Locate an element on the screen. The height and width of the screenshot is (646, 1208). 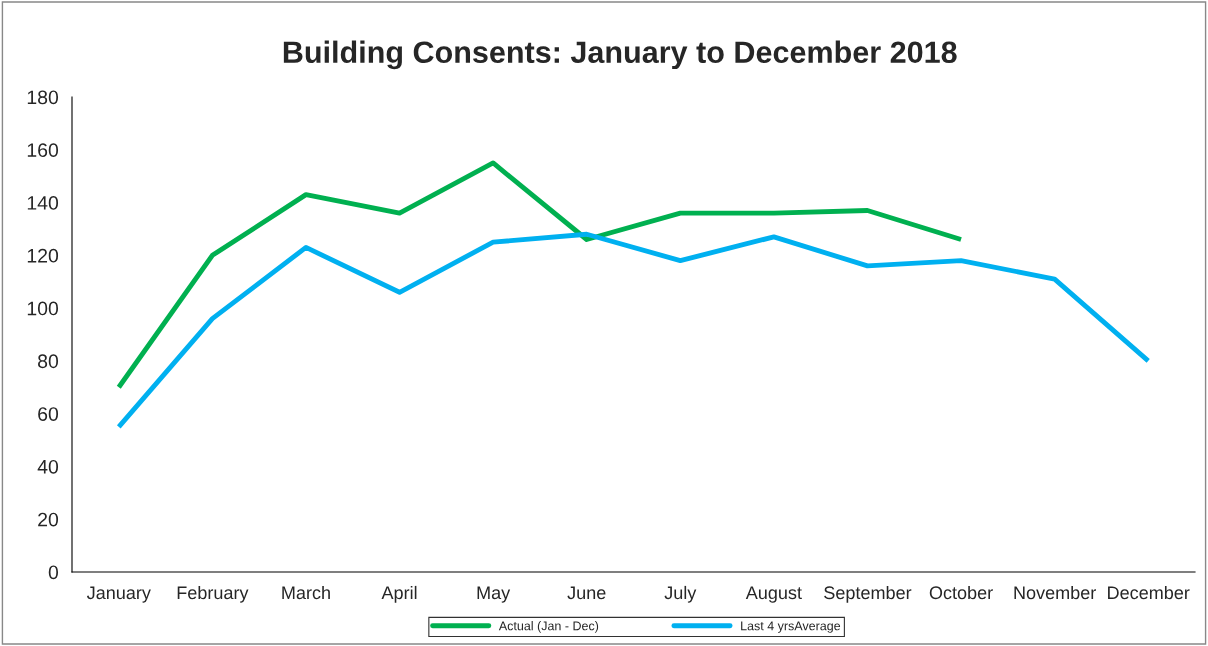
legend-label: Actual (Jan - Dec) is located at coordinates (548, 627).